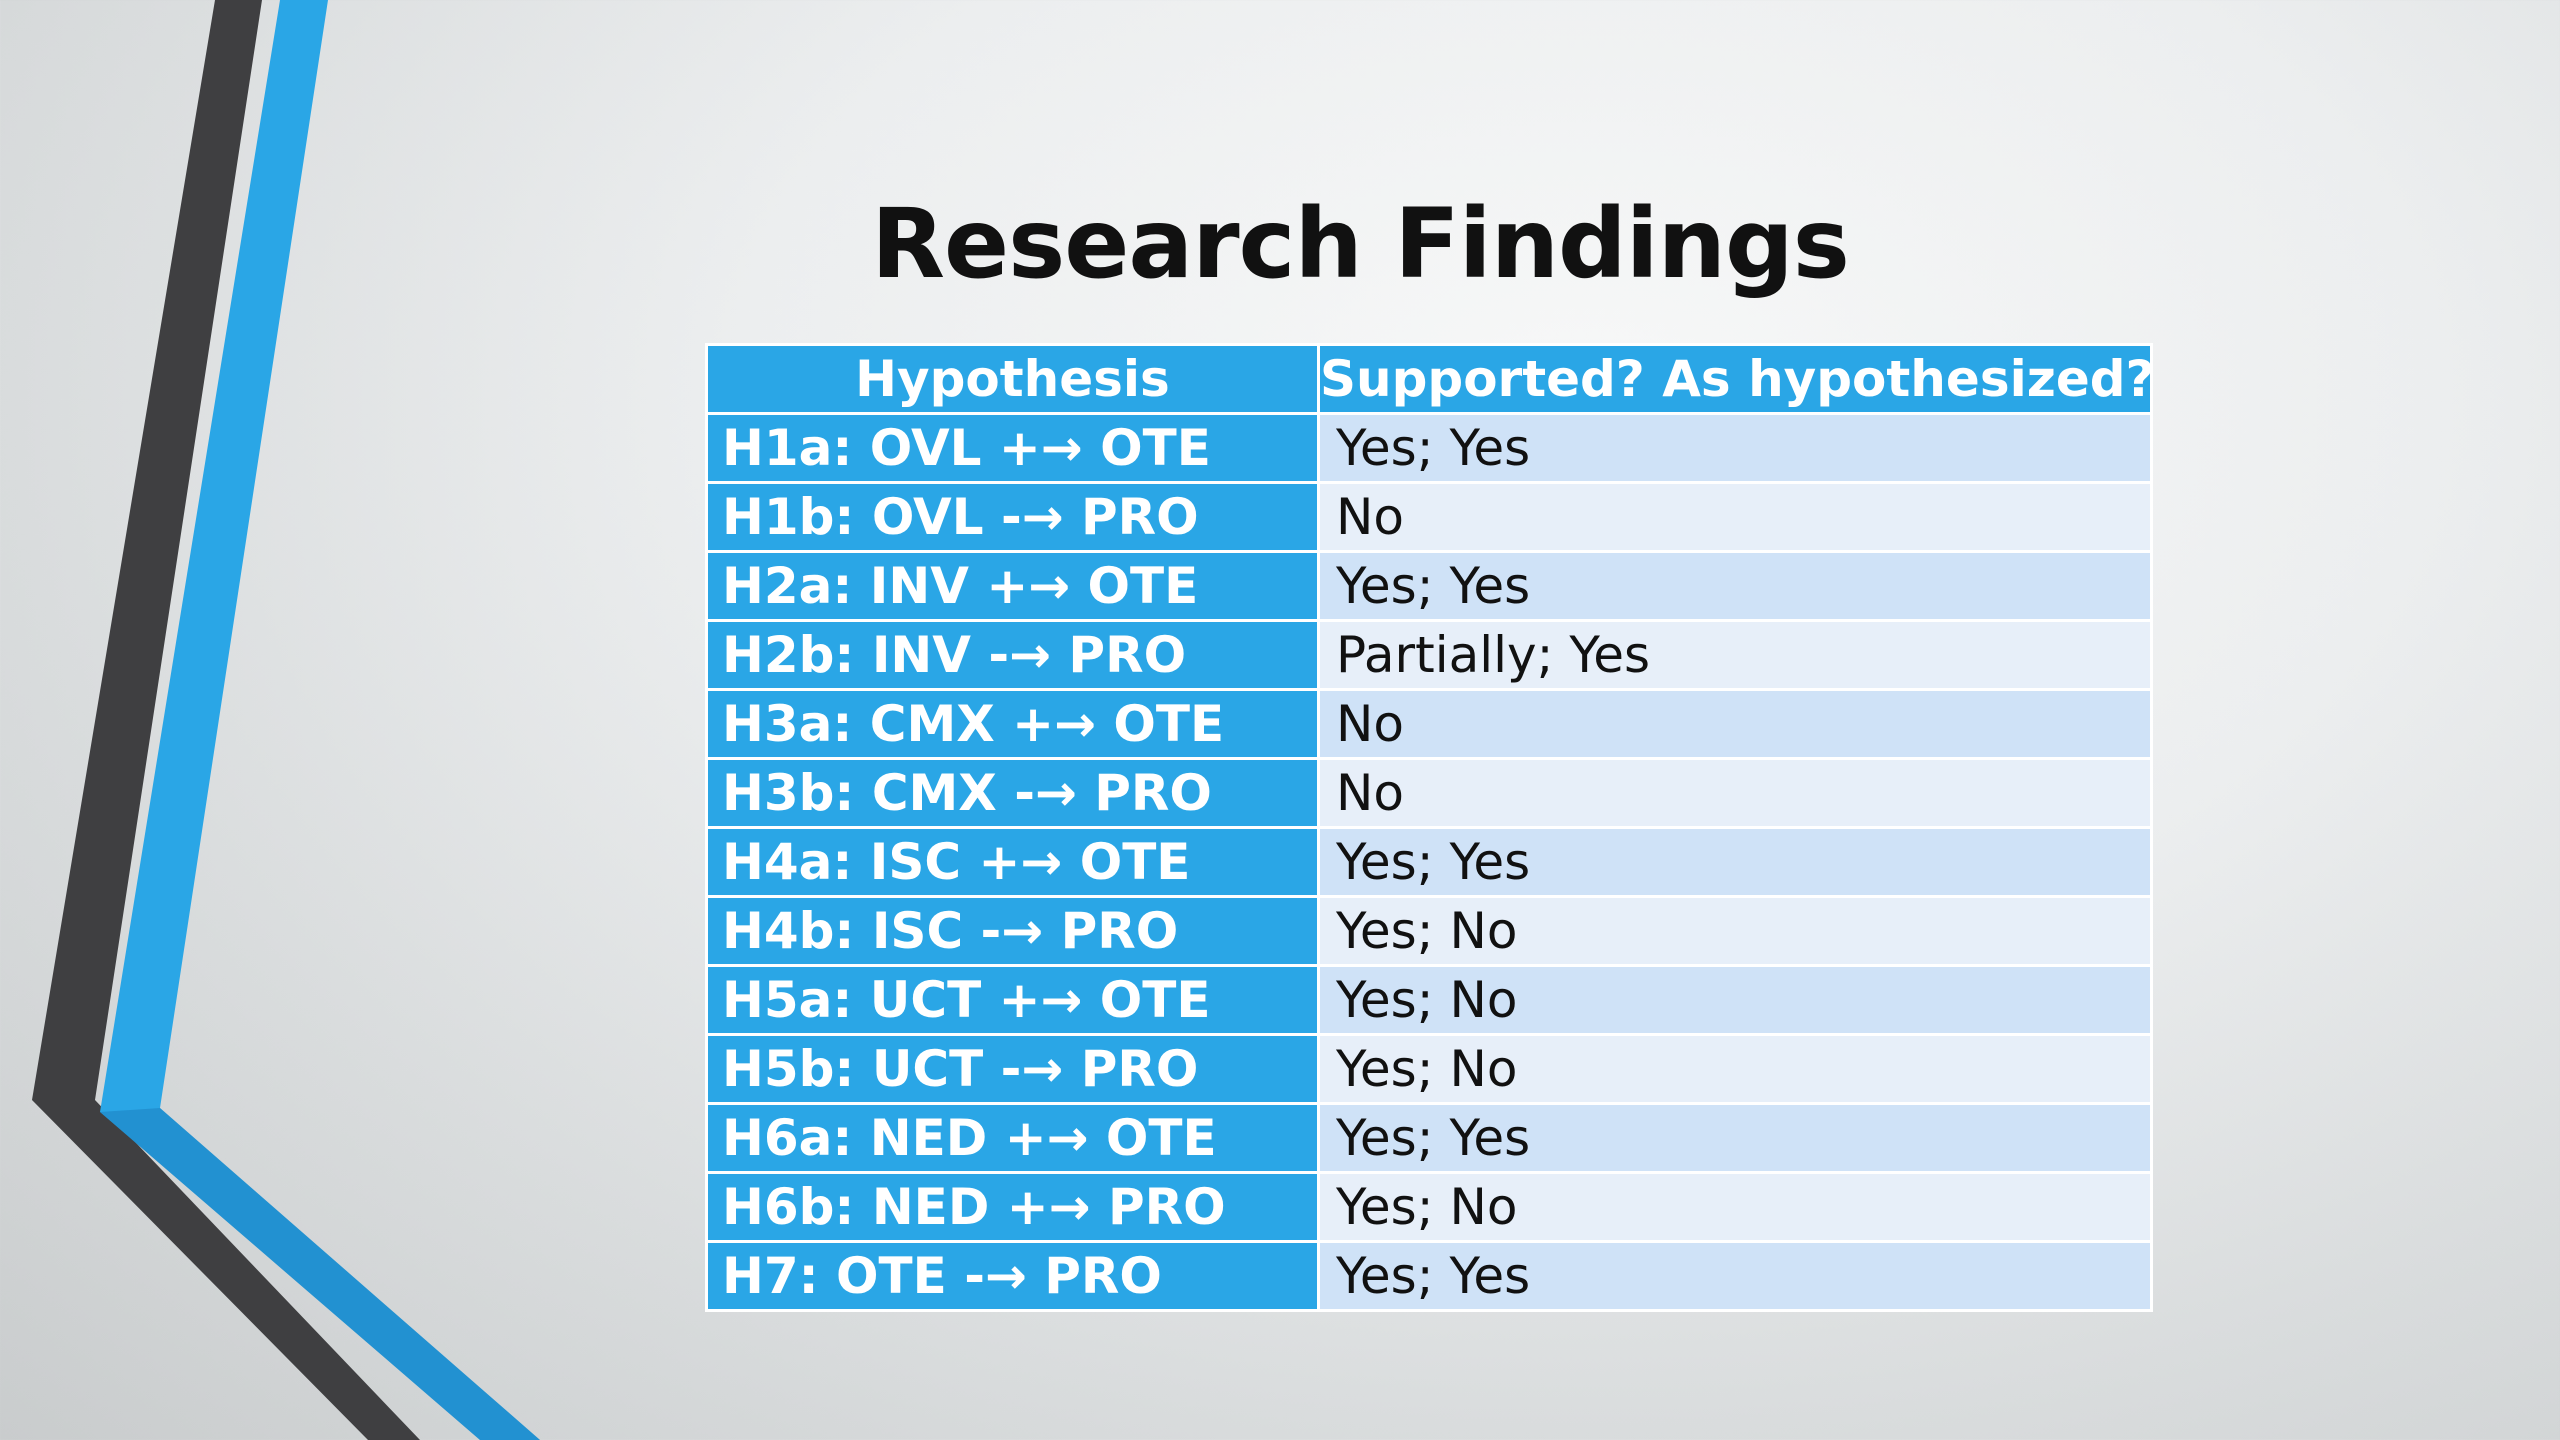 This screenshot has height=1440, width=2560. Describe the element at coordinates (1012, 1207) in the screenshot. I see `hypothesis-cell: H6b: NED +→ PRO` at that location.